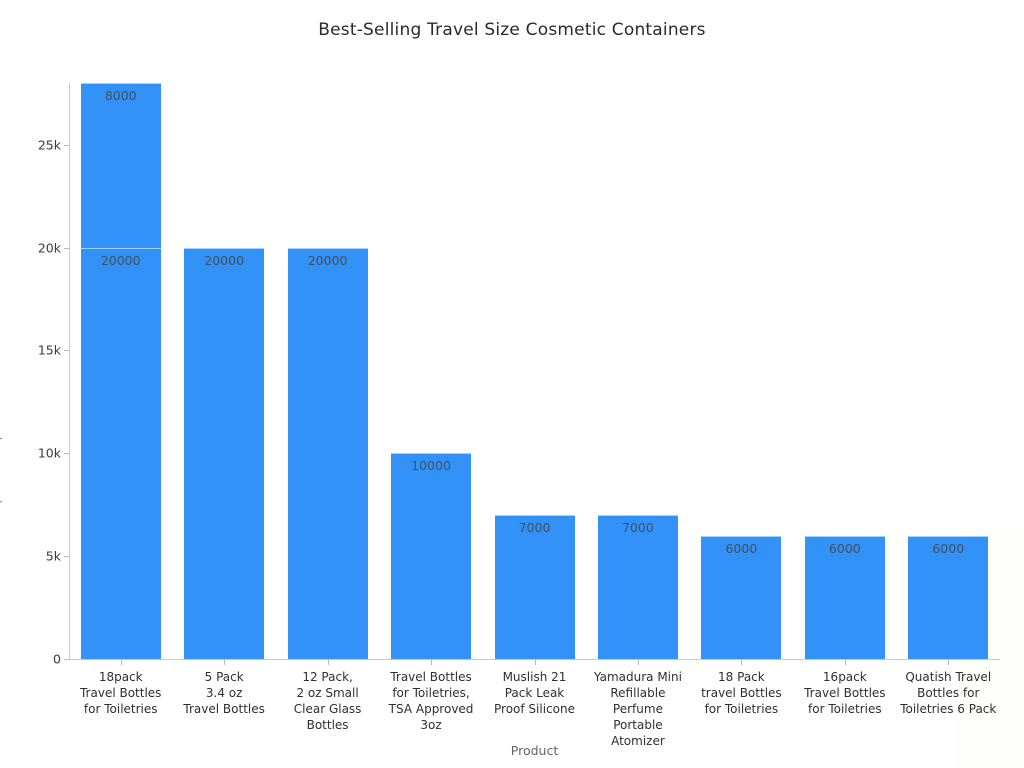 The width and height of the screenshot is (1024, 768). Describe the element at coordinates (120, 96) in the screenshot. I see `bar-value-label: 8000` at that location.